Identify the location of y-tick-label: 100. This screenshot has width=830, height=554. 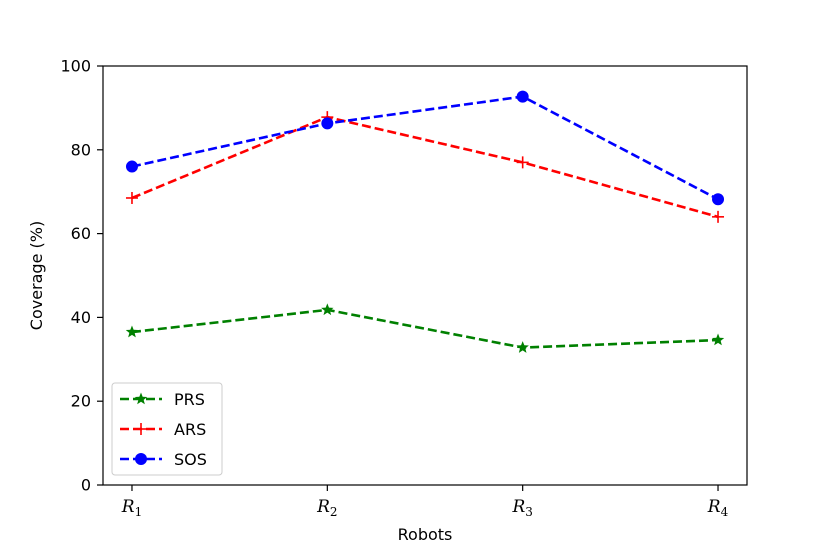
(75, 66).